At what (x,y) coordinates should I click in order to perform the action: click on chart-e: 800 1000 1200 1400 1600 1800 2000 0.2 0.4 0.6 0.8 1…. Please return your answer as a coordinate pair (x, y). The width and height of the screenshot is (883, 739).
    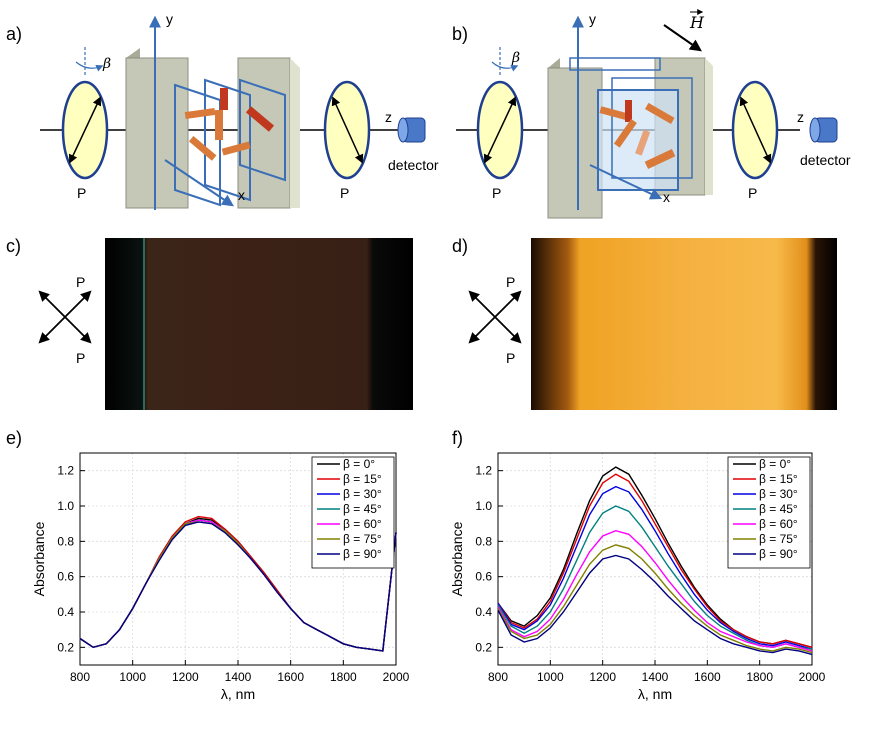
    Looking at the image, I should click on (220, 577).